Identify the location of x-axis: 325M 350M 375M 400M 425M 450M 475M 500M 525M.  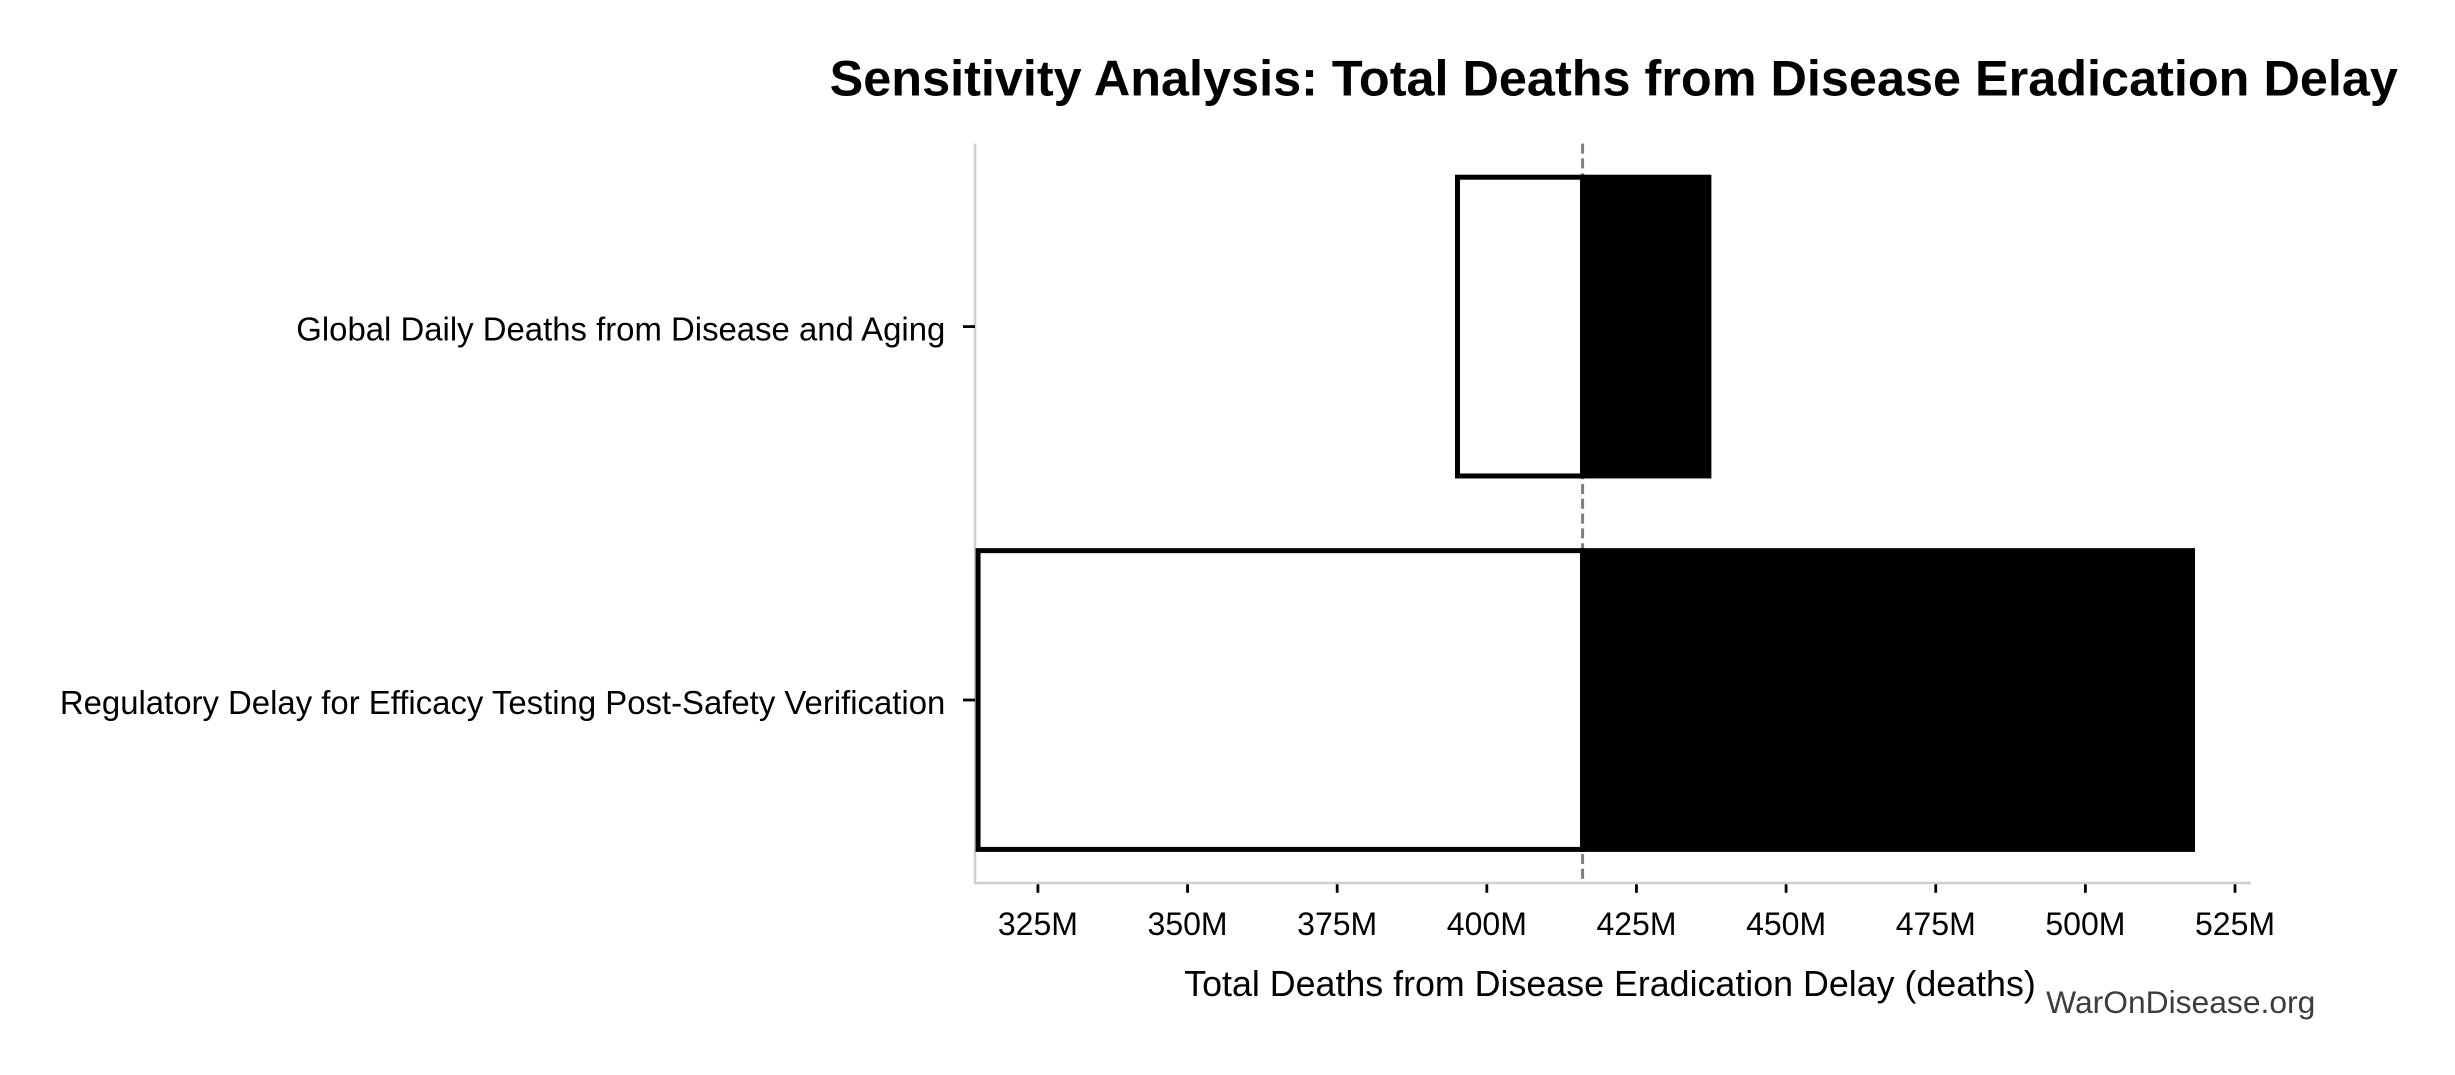
(1636, 913).